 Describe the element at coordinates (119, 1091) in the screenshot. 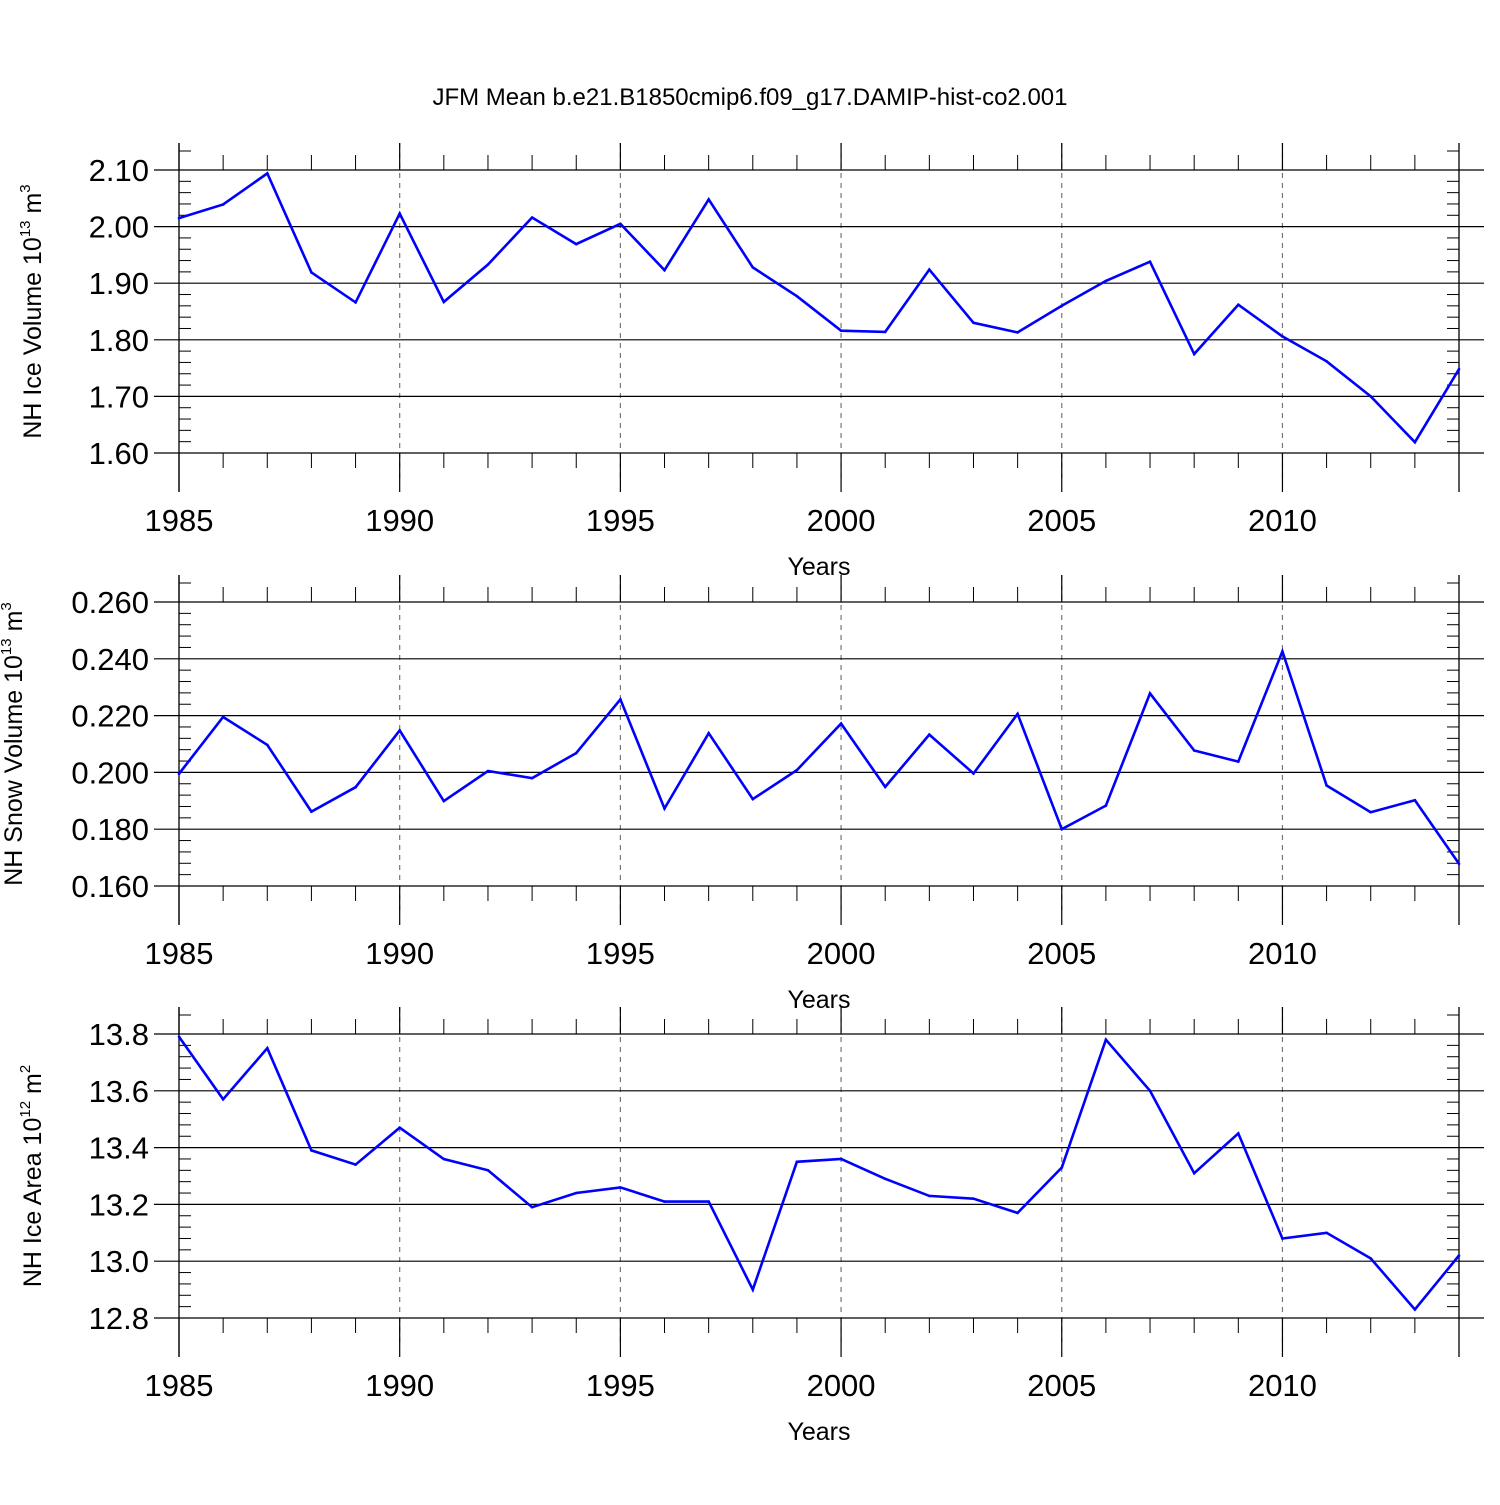

I see `y-tick-label: 13.6` at that location.